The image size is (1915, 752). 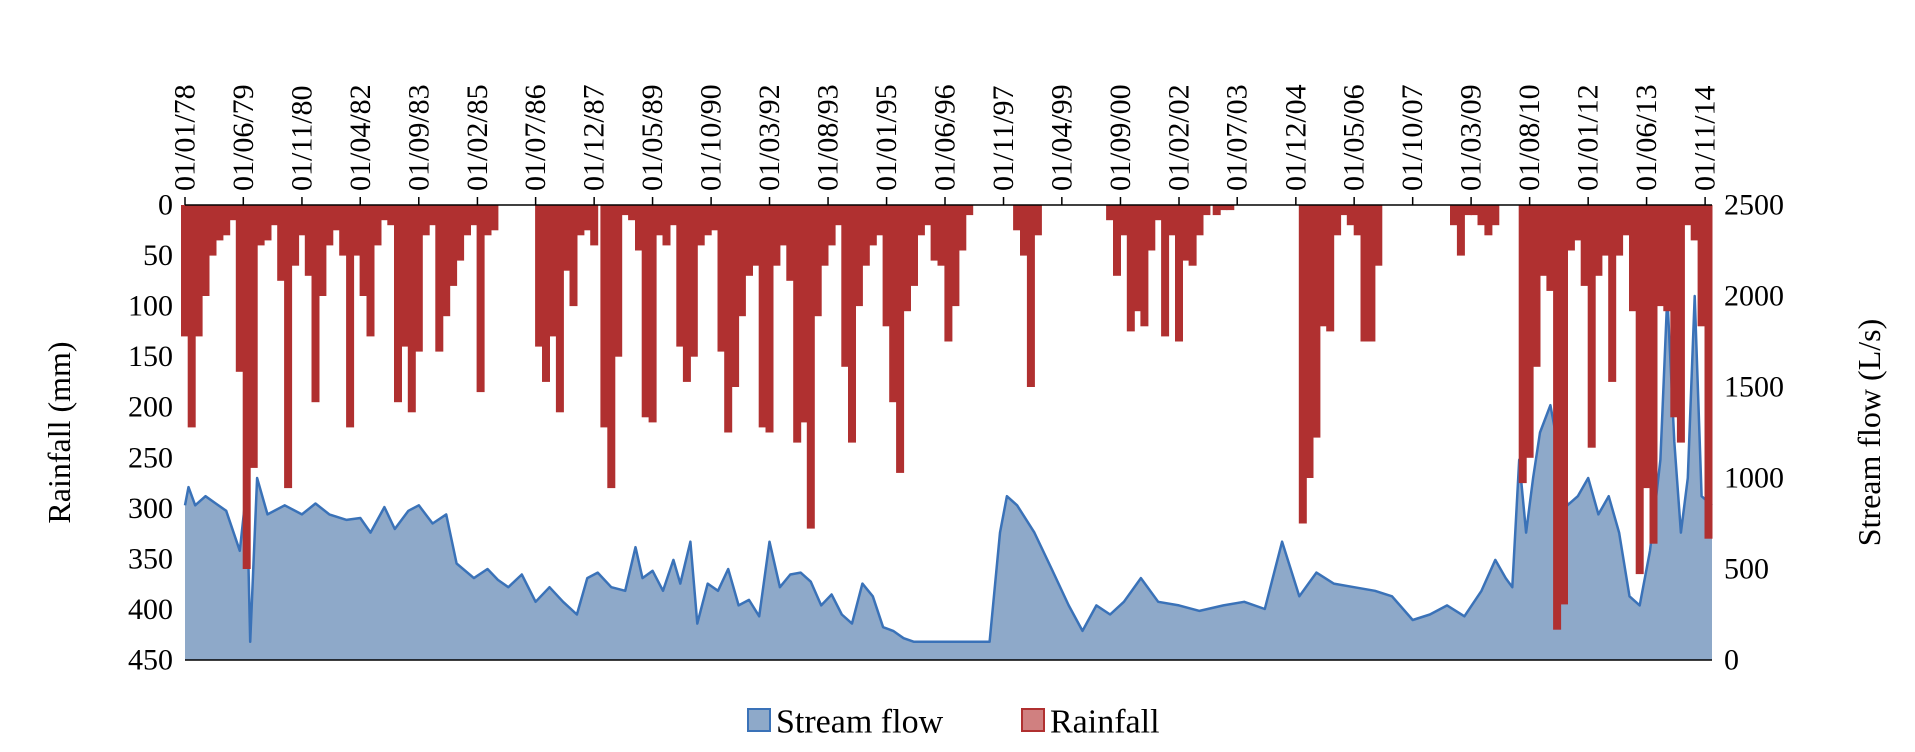 What do you see at coordinates (477, 137) in the screenshot?
I see `x-tick-label: 01/02/85` at bounding box center [477, 137].